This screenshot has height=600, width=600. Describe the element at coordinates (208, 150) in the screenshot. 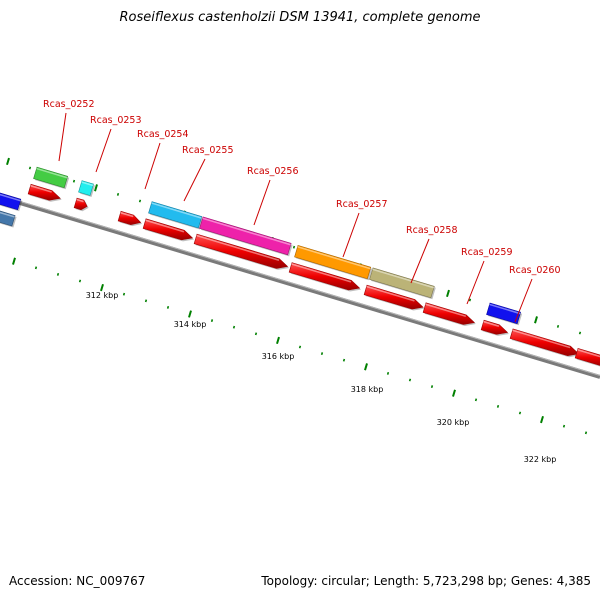

I see `gene-label: Rcas_0255` at that location.